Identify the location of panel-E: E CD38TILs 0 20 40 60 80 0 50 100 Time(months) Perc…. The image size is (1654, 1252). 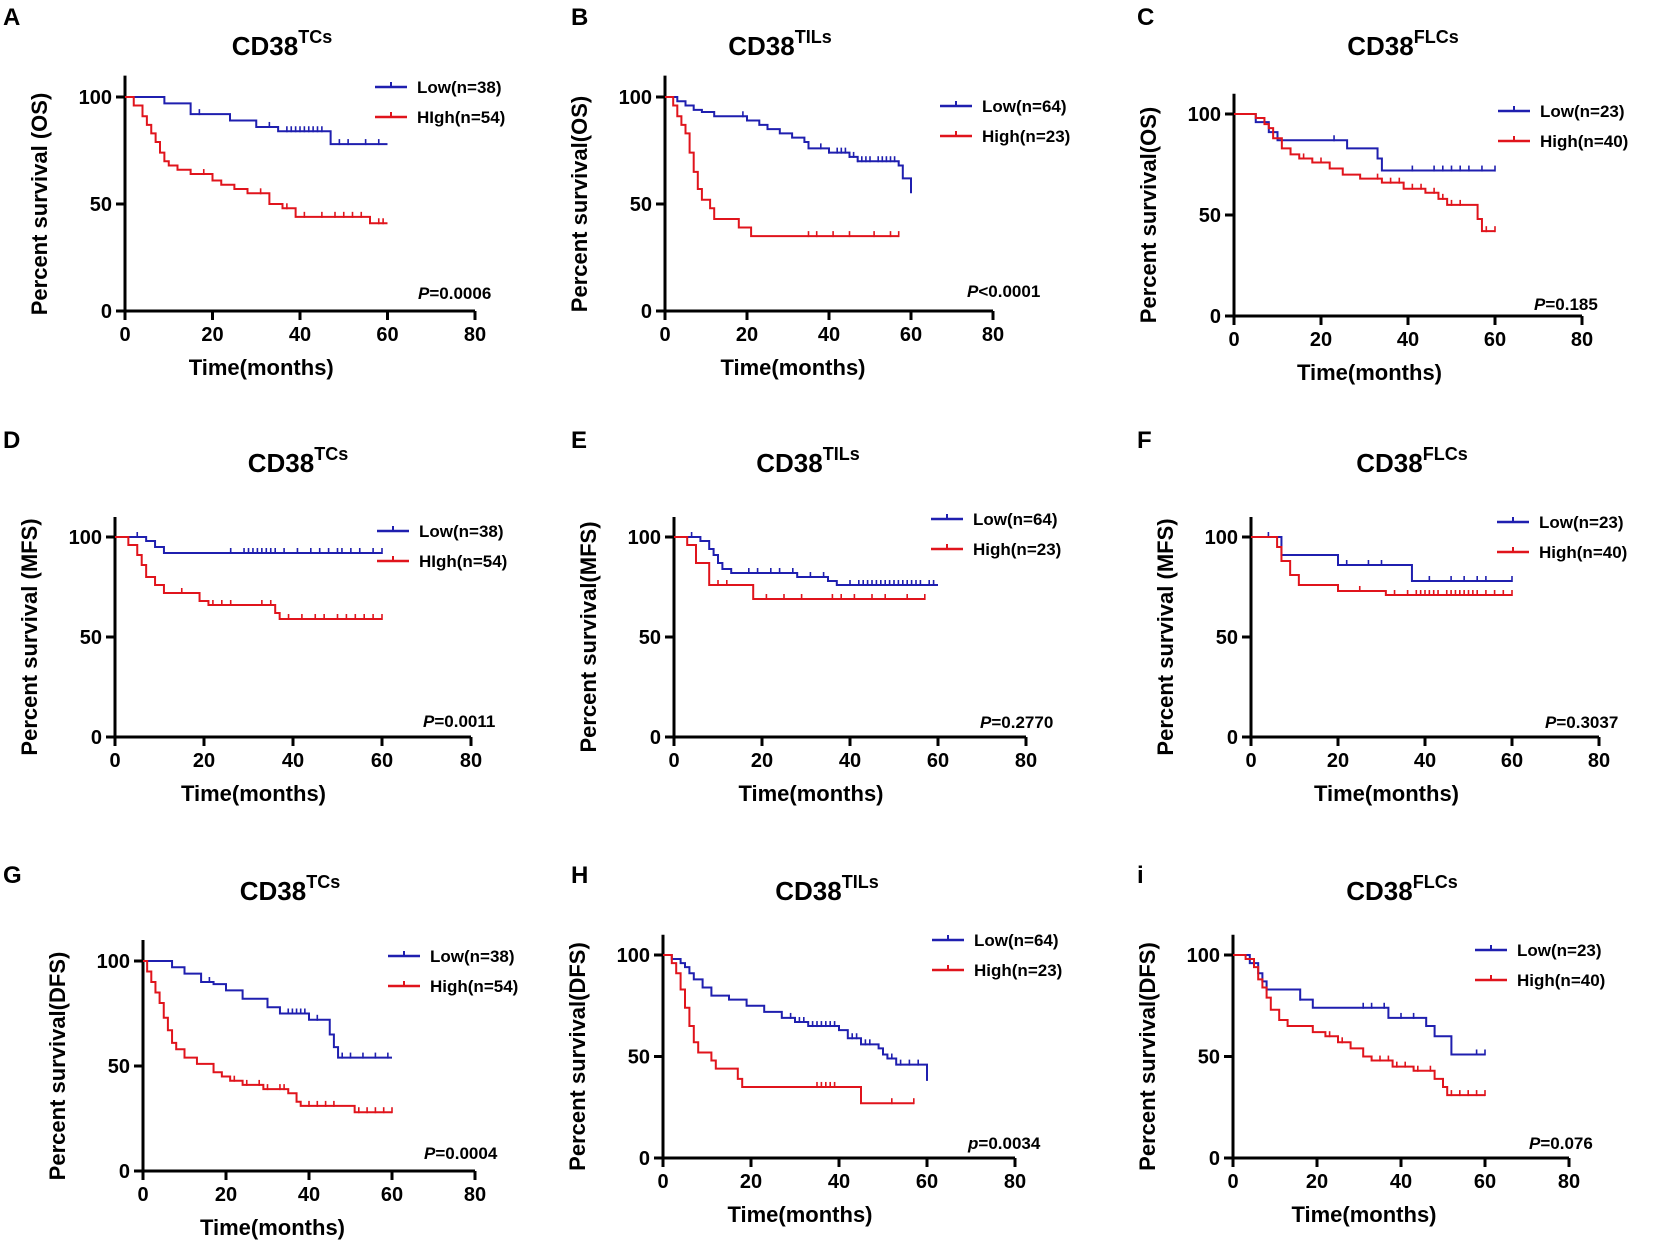
(816, 616).